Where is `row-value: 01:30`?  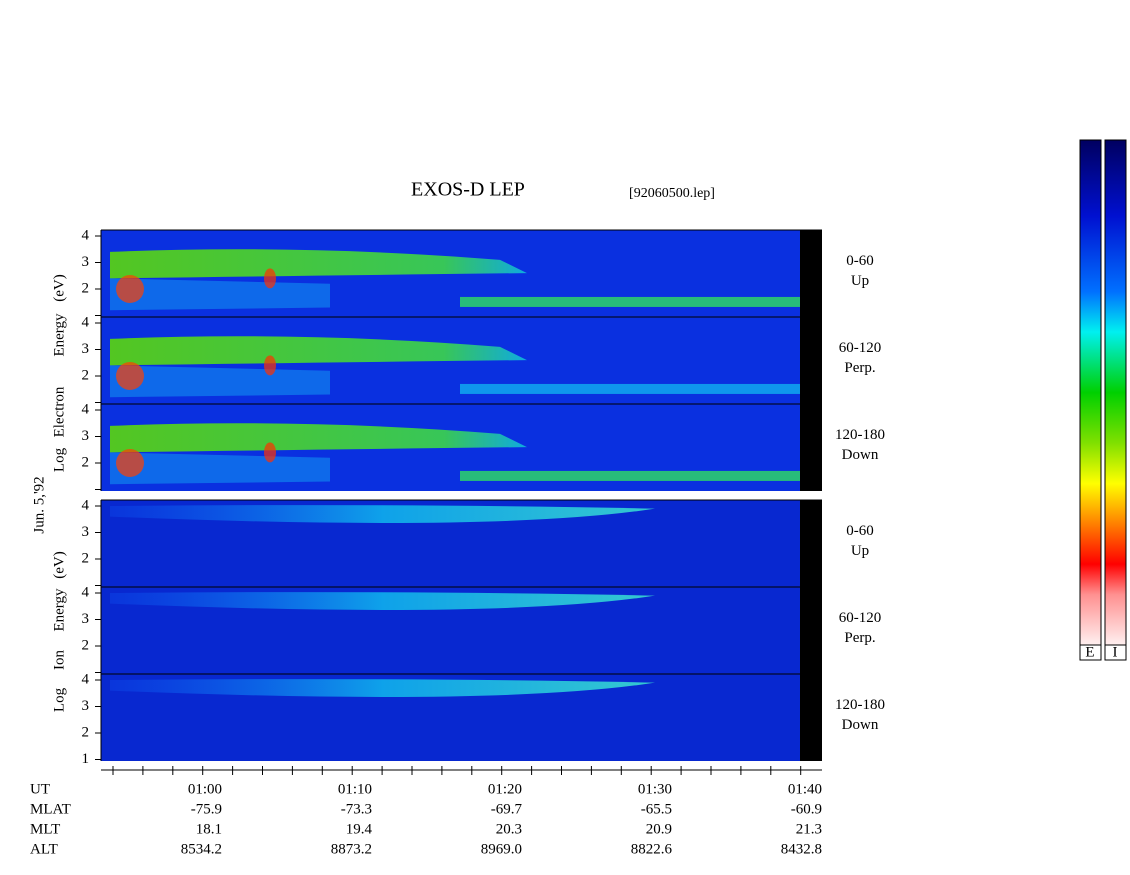
row-value: 01:30 is located at coordinates (655, 789).